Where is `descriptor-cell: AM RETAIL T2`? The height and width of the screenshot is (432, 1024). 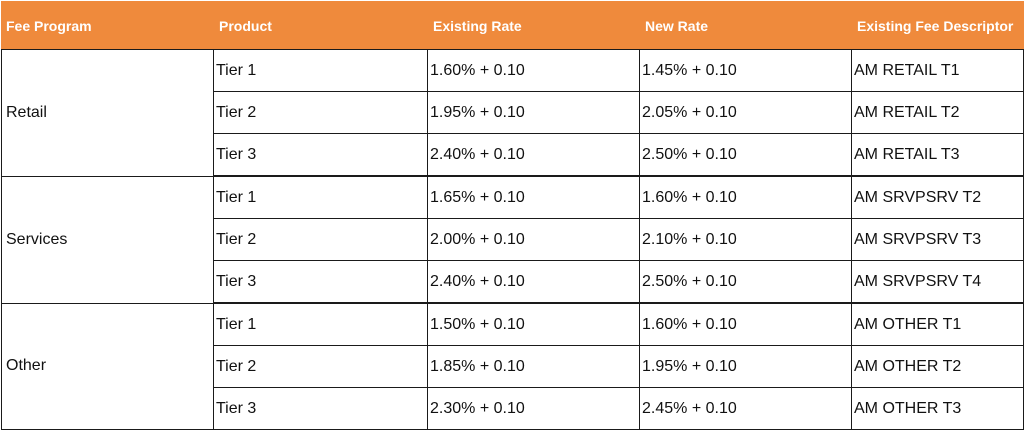
descriptor-cell: AM RETAIL T2 is located at coordinates (937, 112).